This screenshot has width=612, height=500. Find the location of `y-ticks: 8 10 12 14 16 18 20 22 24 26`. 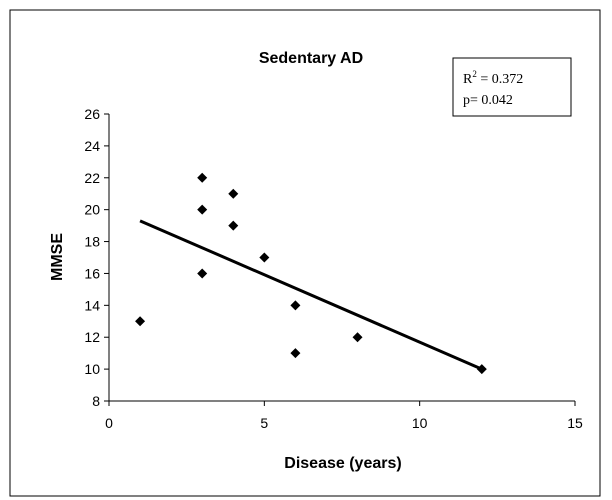

y-ticks: 8 10 12 14 16 18 20 22 24 26 is located at coordinates (96, 257).